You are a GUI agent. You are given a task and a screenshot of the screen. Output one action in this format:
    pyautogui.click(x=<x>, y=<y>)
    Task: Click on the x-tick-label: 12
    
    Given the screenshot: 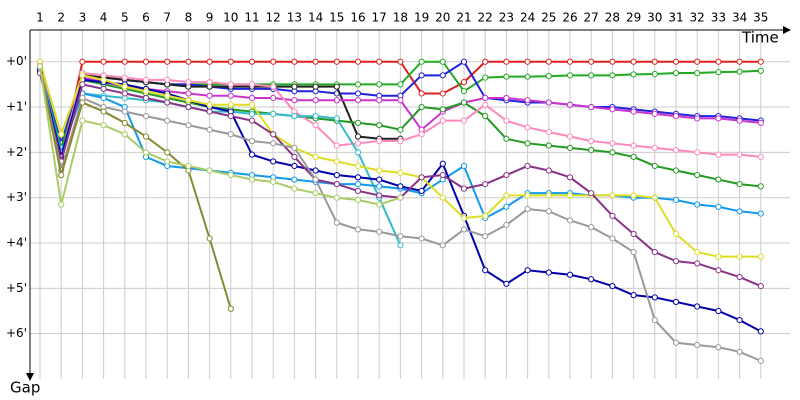 What is the action you would take?
    pyautogui.click(x=273, y=18)
    